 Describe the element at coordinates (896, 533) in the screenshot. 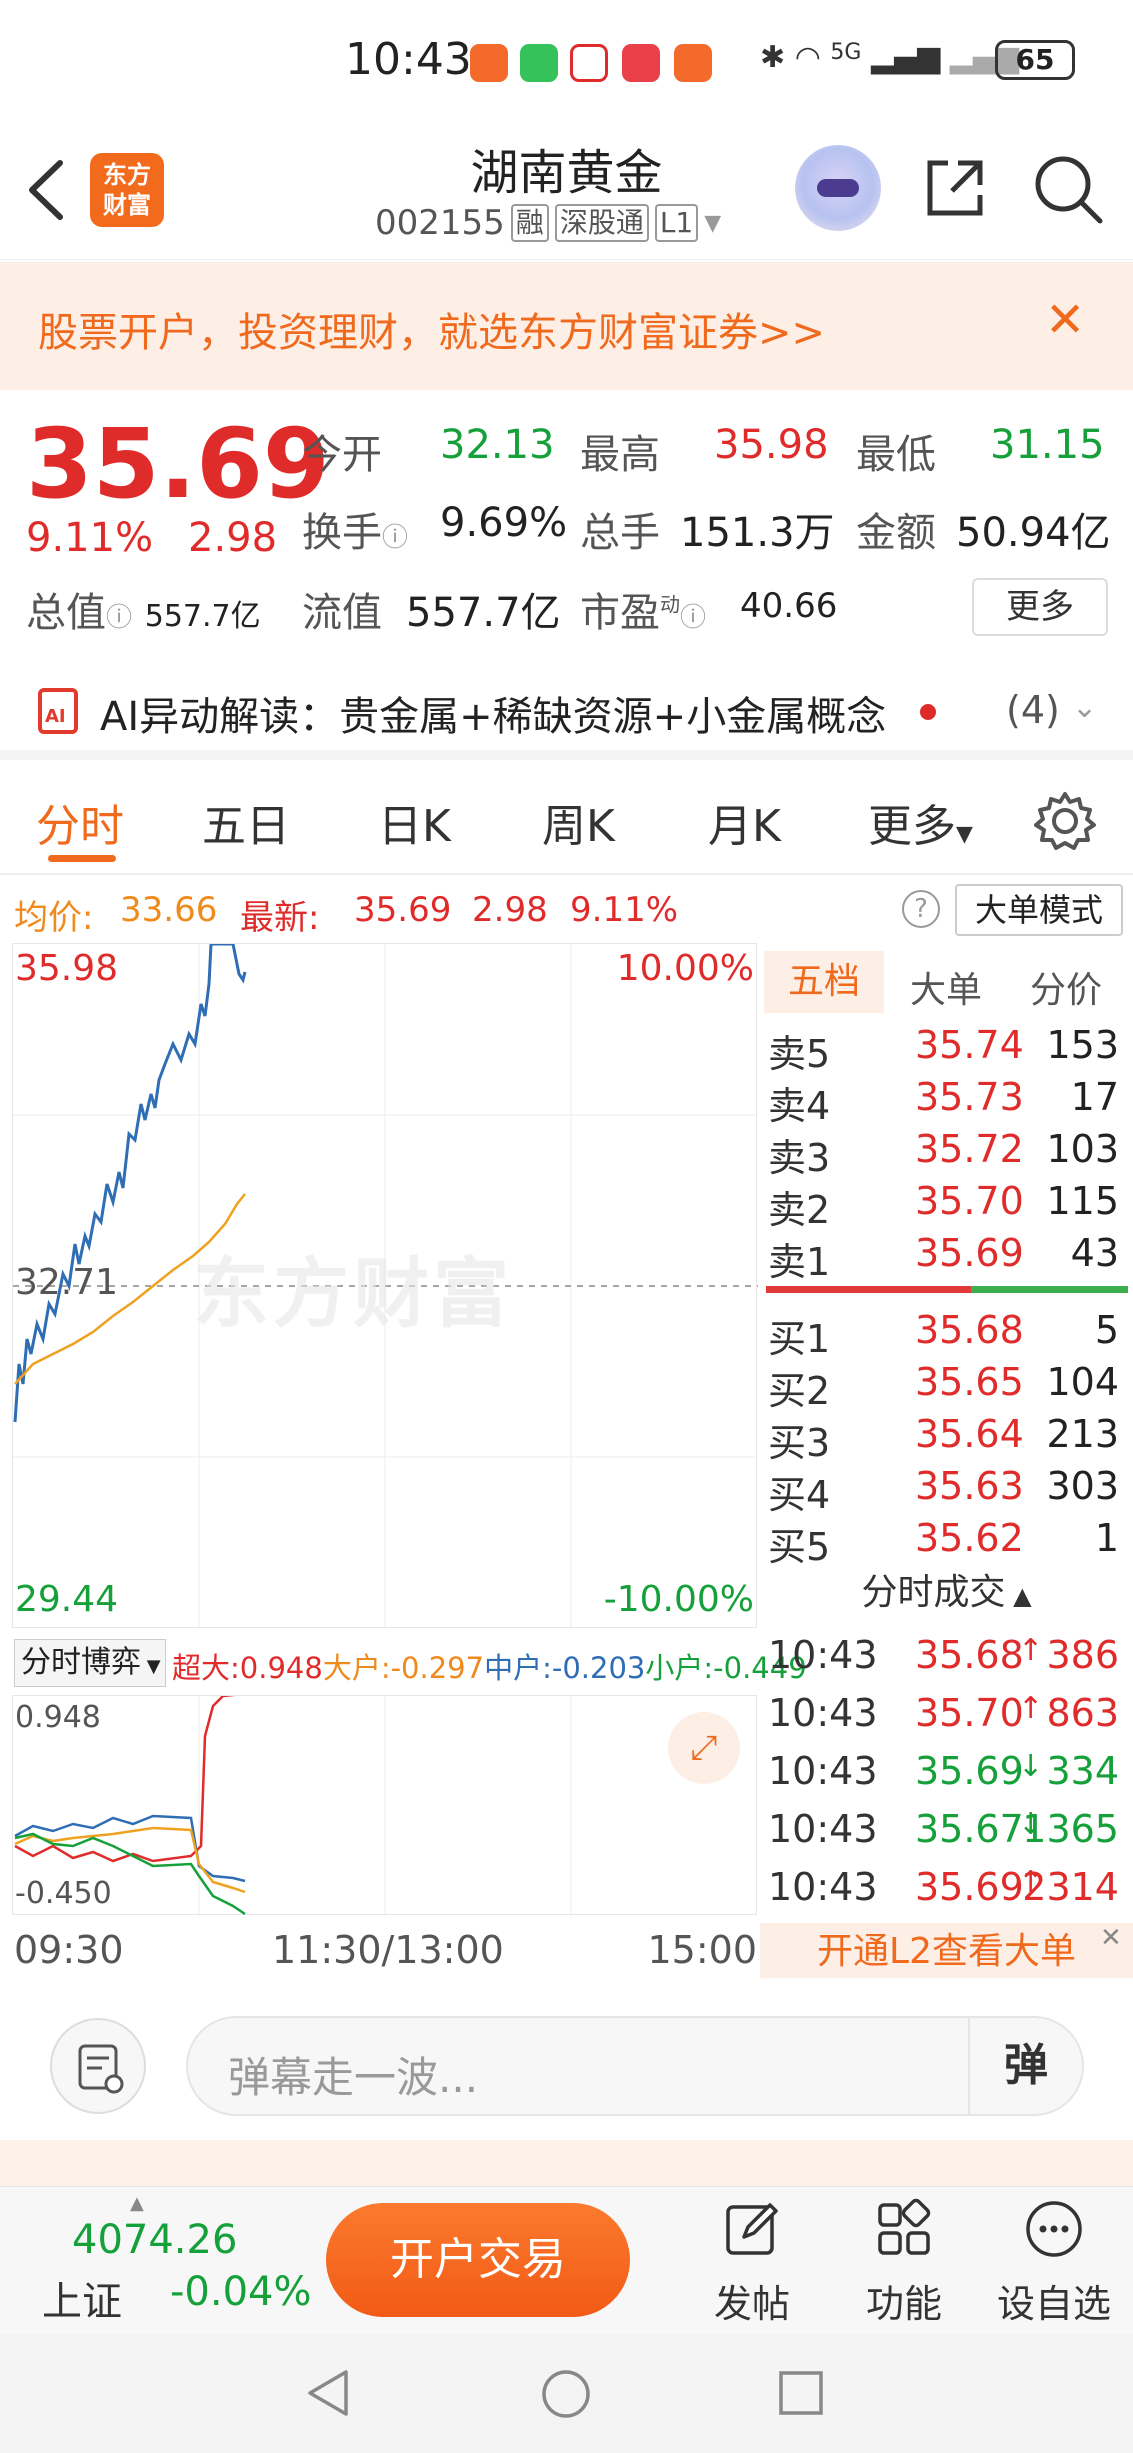

I see `amount-label: 金额` at that location.